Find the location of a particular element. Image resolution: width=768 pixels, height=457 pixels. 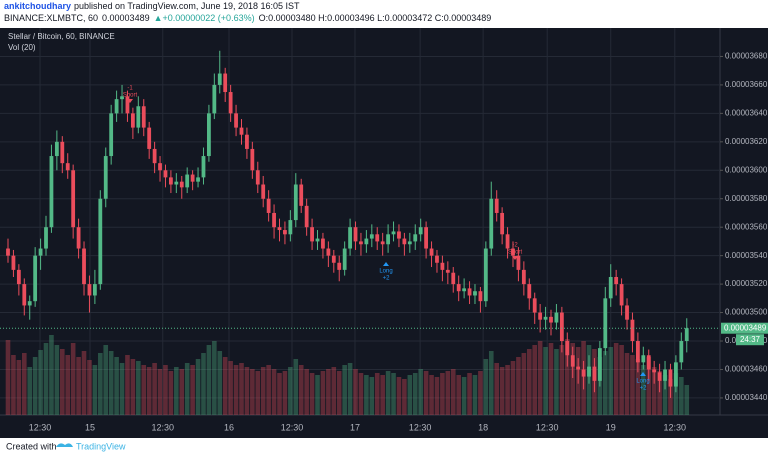

y-tick-label: 0.00003640 is located at coordinates (746, 112).